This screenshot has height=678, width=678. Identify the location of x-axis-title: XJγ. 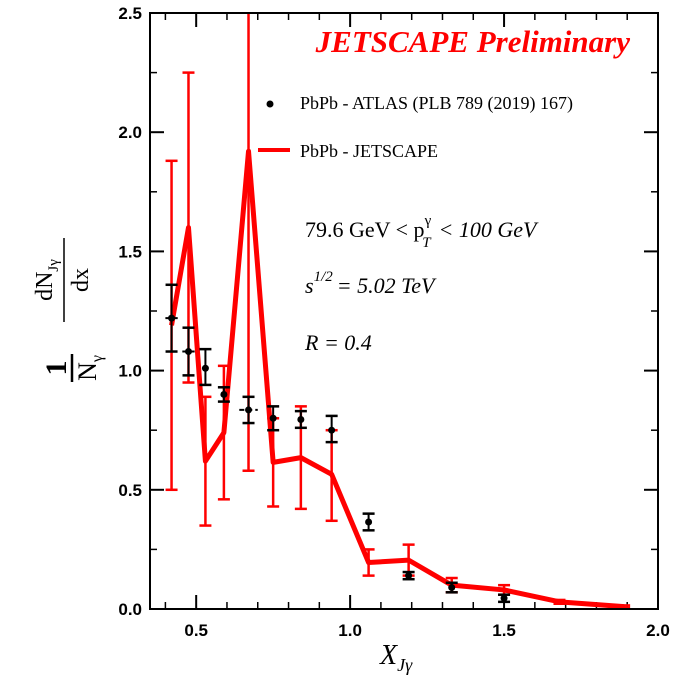
(396, 657).